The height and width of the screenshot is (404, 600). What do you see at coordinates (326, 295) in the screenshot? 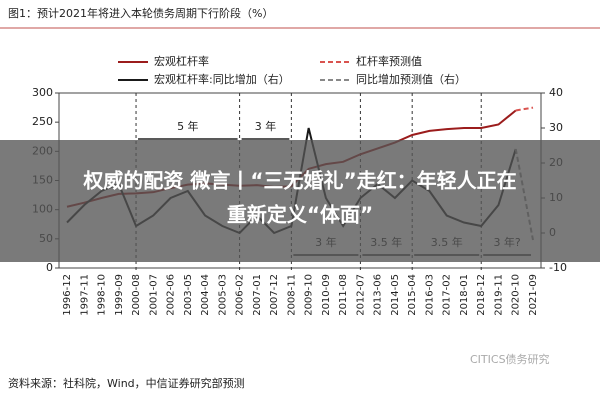
I see `x-tick-label: 2010-09` at bounding box center [326, 295].